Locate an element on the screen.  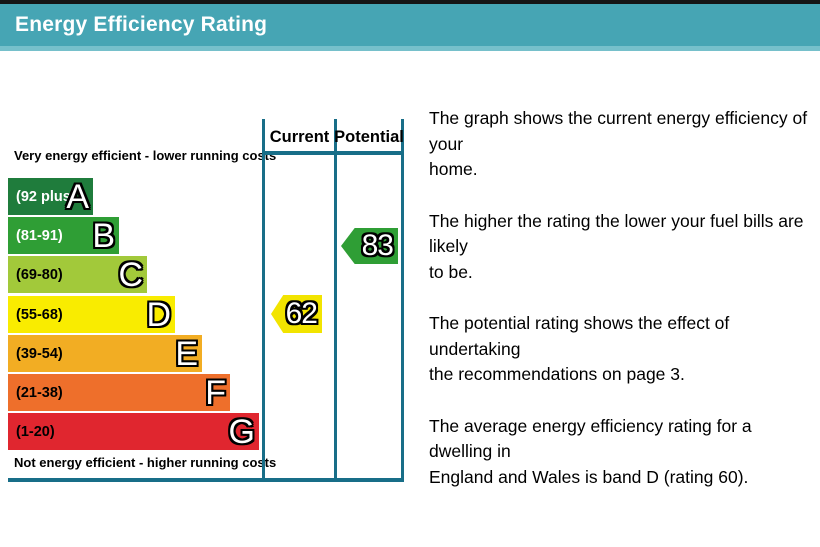
page-title: Energy Efficiency Rating is located at coordinates (141, 24).